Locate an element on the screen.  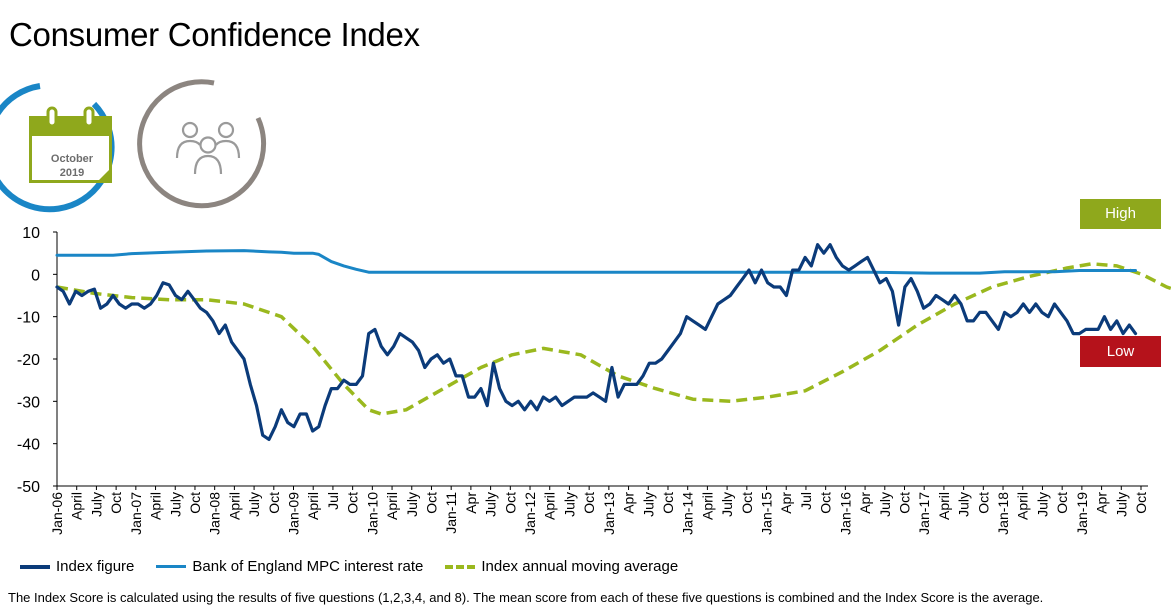
legend-item-index: Index figure is located at coordinates (77, 566).